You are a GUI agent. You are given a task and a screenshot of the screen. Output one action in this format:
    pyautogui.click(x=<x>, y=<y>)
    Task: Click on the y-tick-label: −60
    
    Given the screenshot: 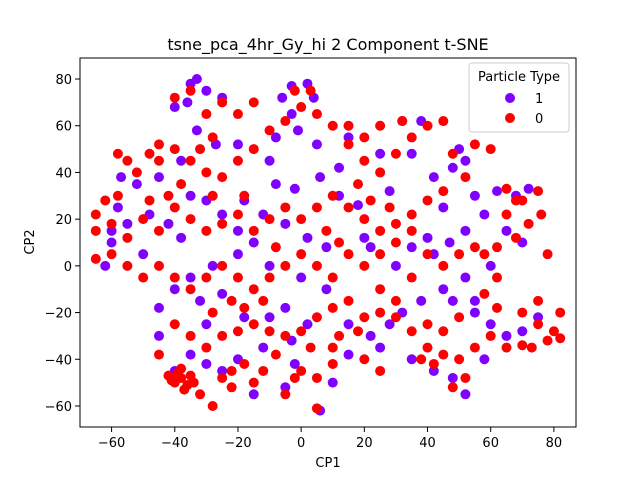 What is the action you would take?
    pyautogui.click(x=58, y=407)
    